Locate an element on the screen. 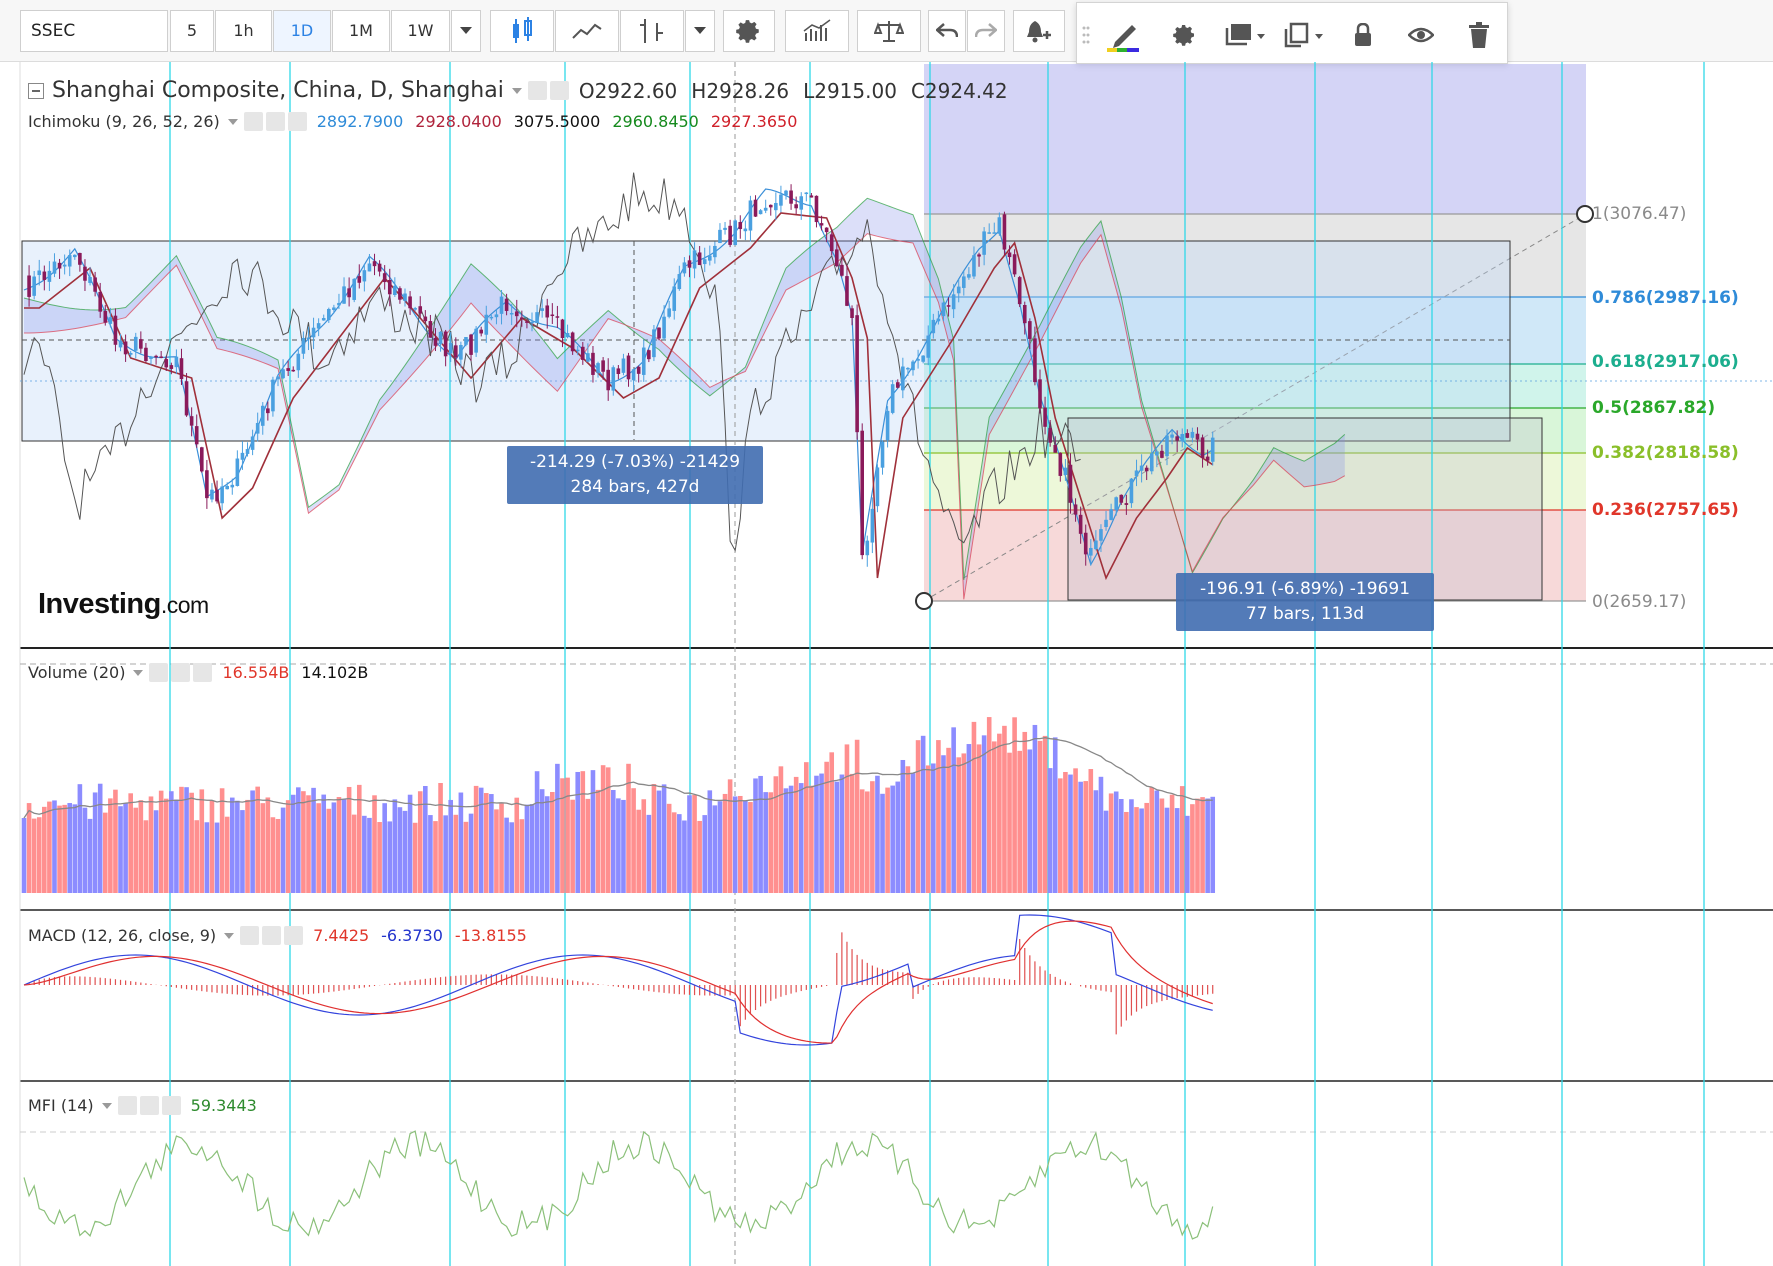 This screenshot has width=1773, height=1266. interval-5-button: 5 is located at coordinates (192, 31).